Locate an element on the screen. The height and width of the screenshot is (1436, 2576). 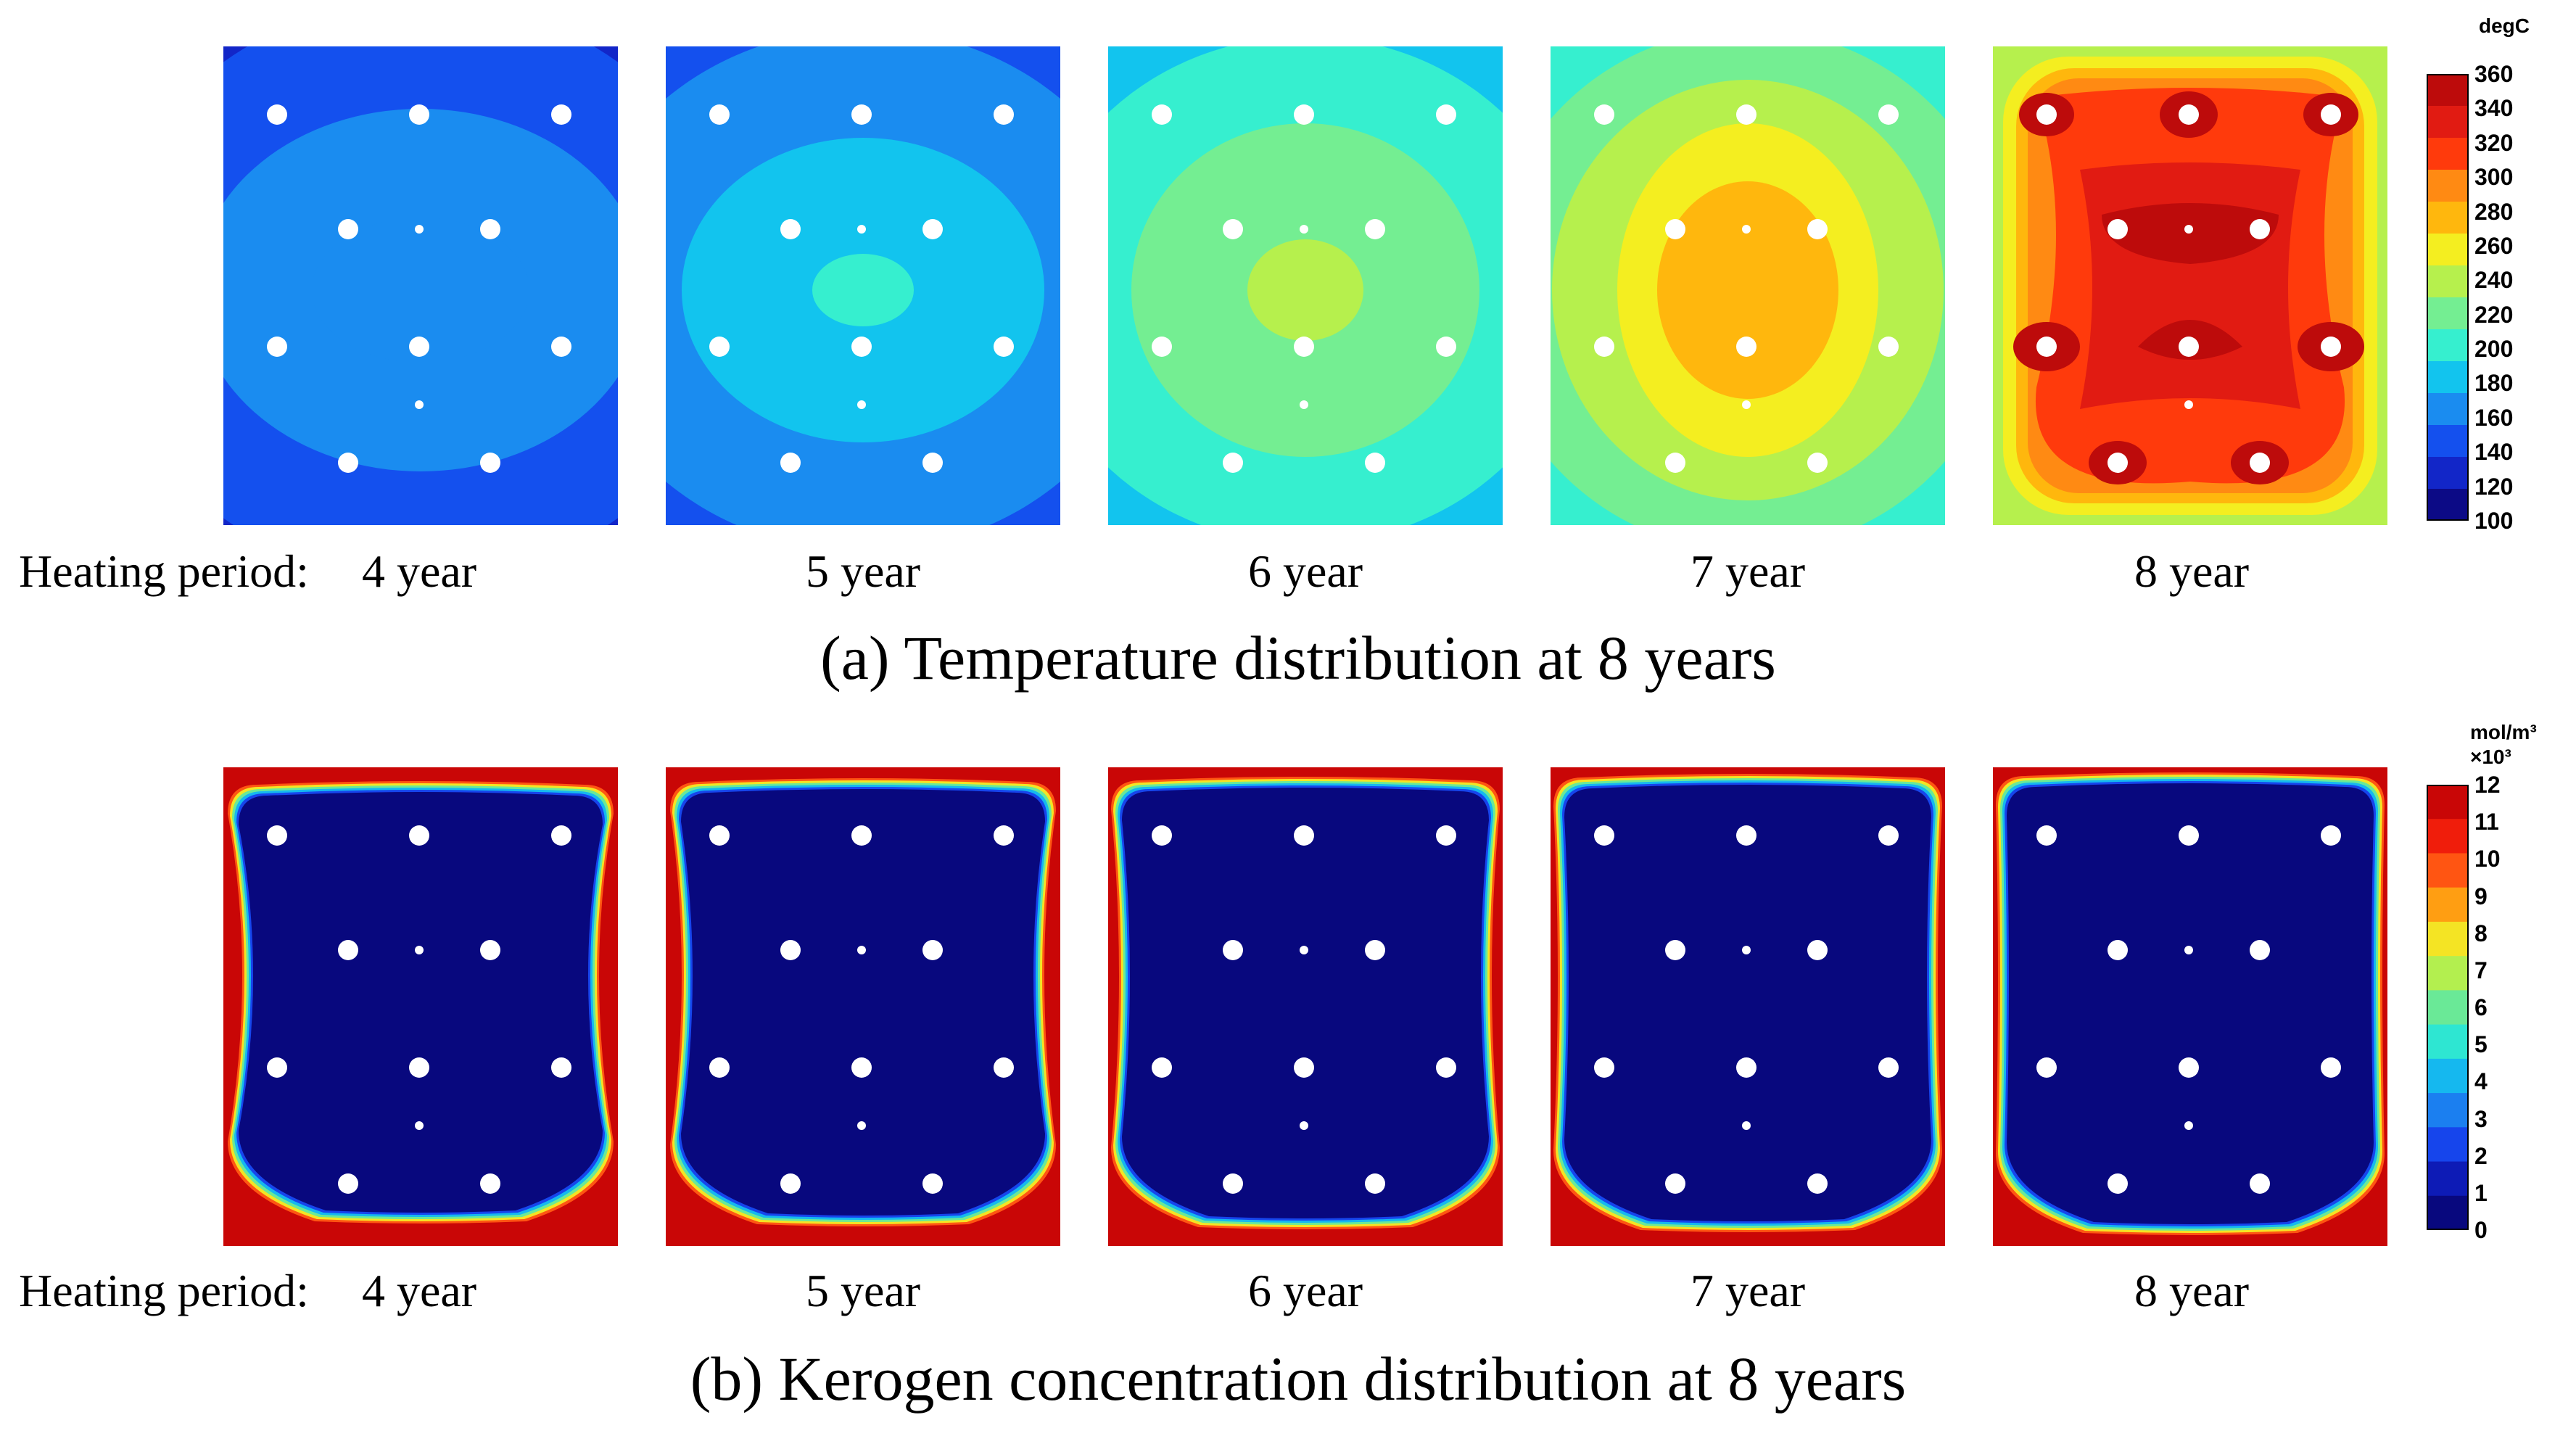
kerogen-panel-4yr is located at coordinates (420, 1007).